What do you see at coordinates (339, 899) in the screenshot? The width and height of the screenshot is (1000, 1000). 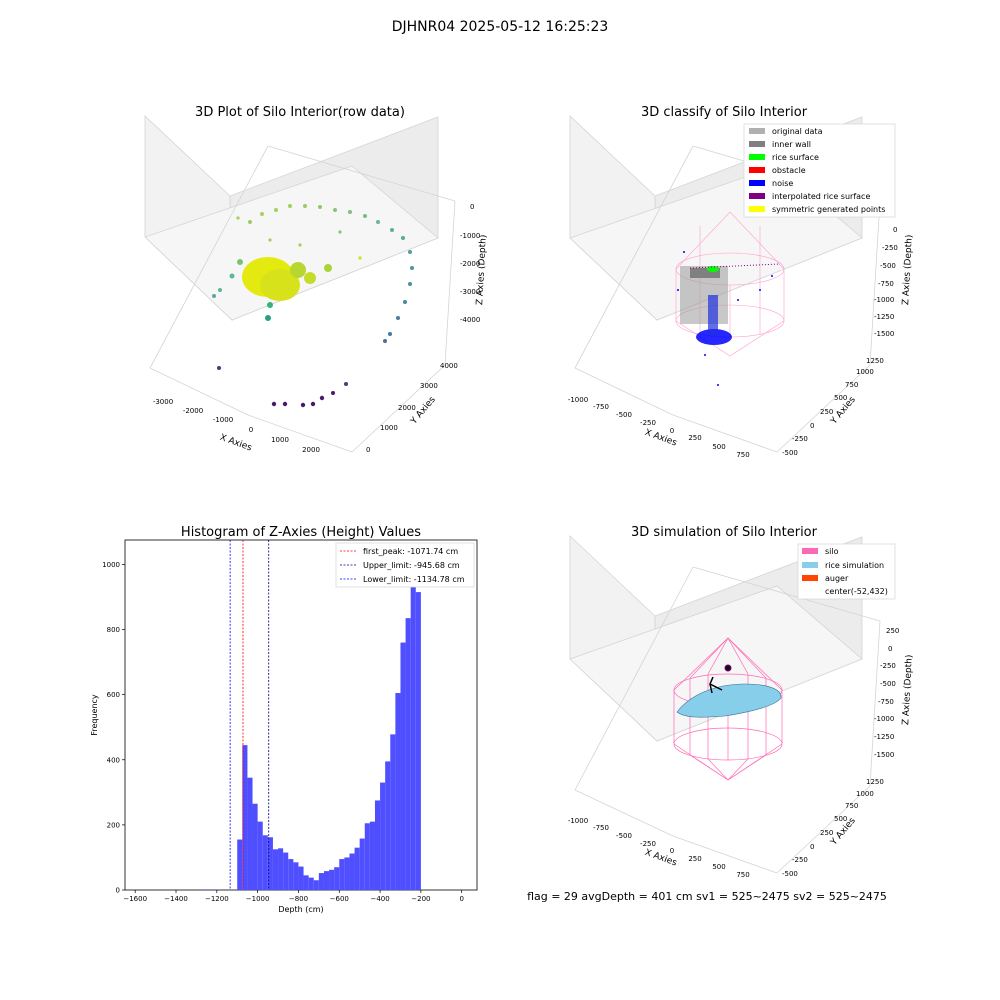 I see `x-tick-label: −600` at bounding box center [339, 899].